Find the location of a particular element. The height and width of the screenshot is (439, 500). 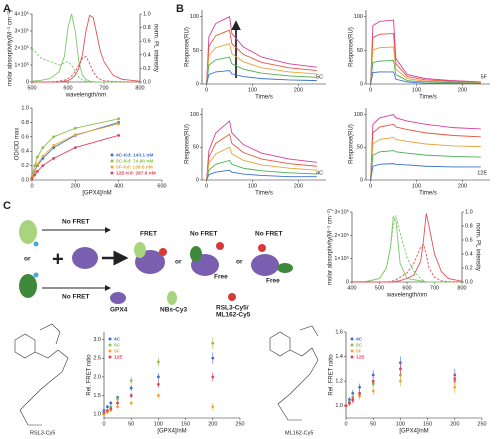

gpx4-protein is located at coordinates (265, 265).